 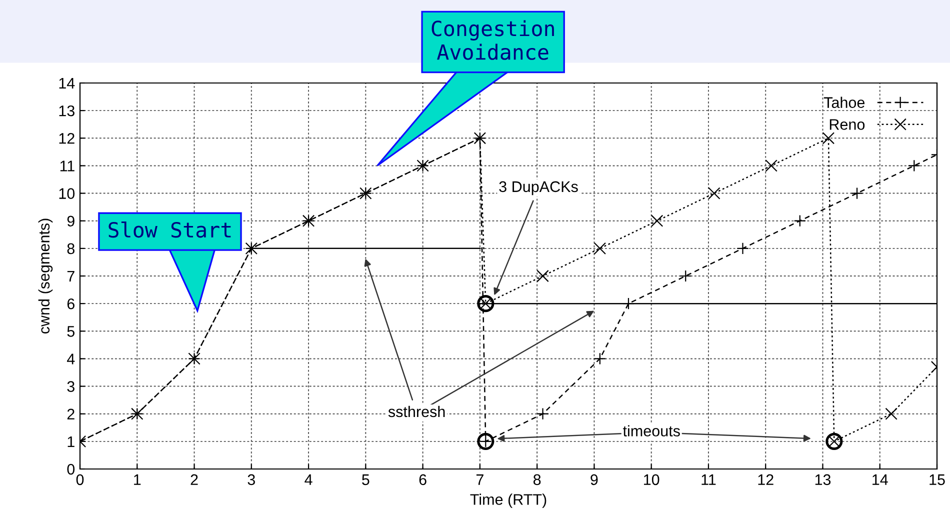 I want to click on y-tick-label: 12, so click(x=66, y=138).